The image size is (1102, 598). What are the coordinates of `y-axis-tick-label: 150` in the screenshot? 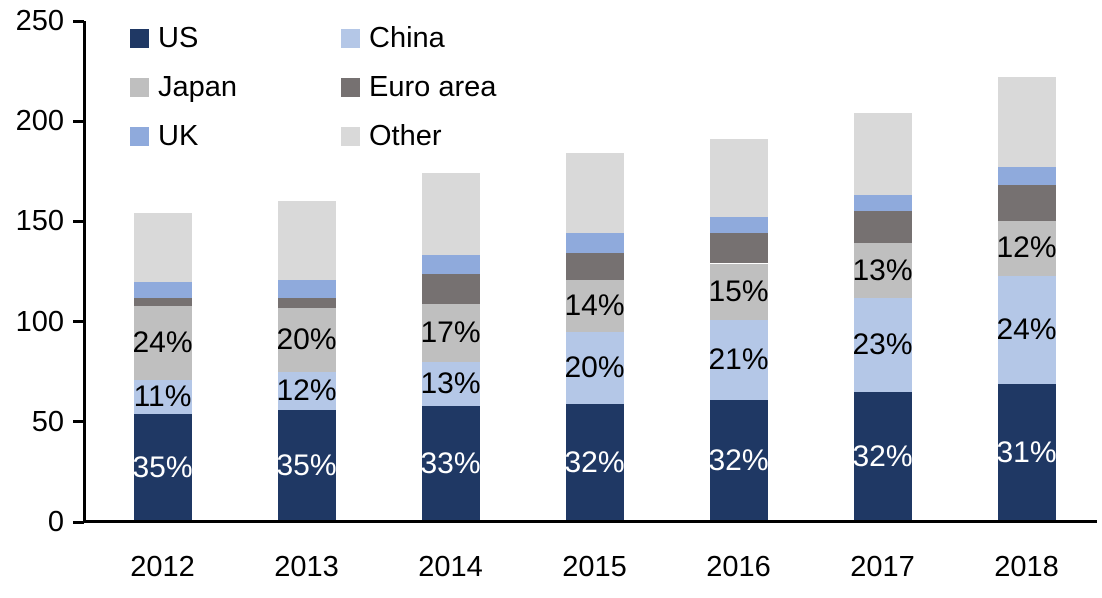 It's located at (39, 221).